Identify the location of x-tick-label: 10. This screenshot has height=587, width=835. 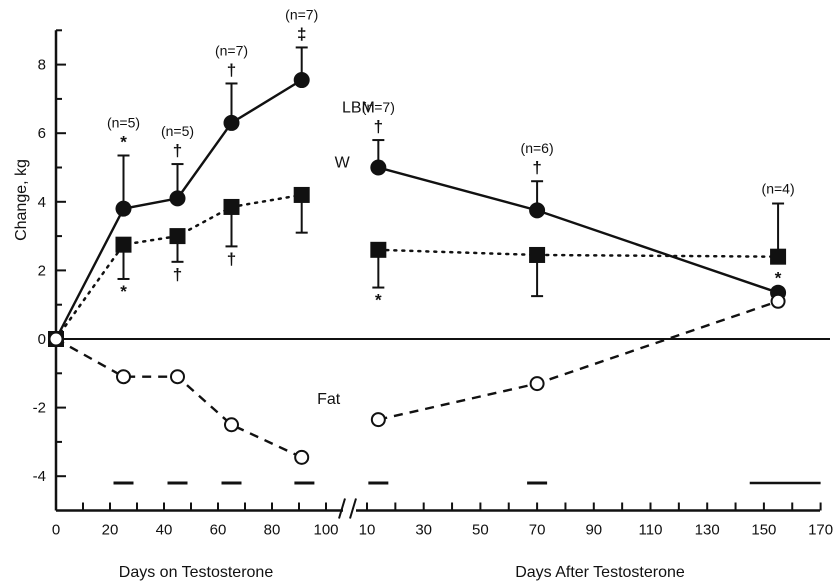
(367, 530).